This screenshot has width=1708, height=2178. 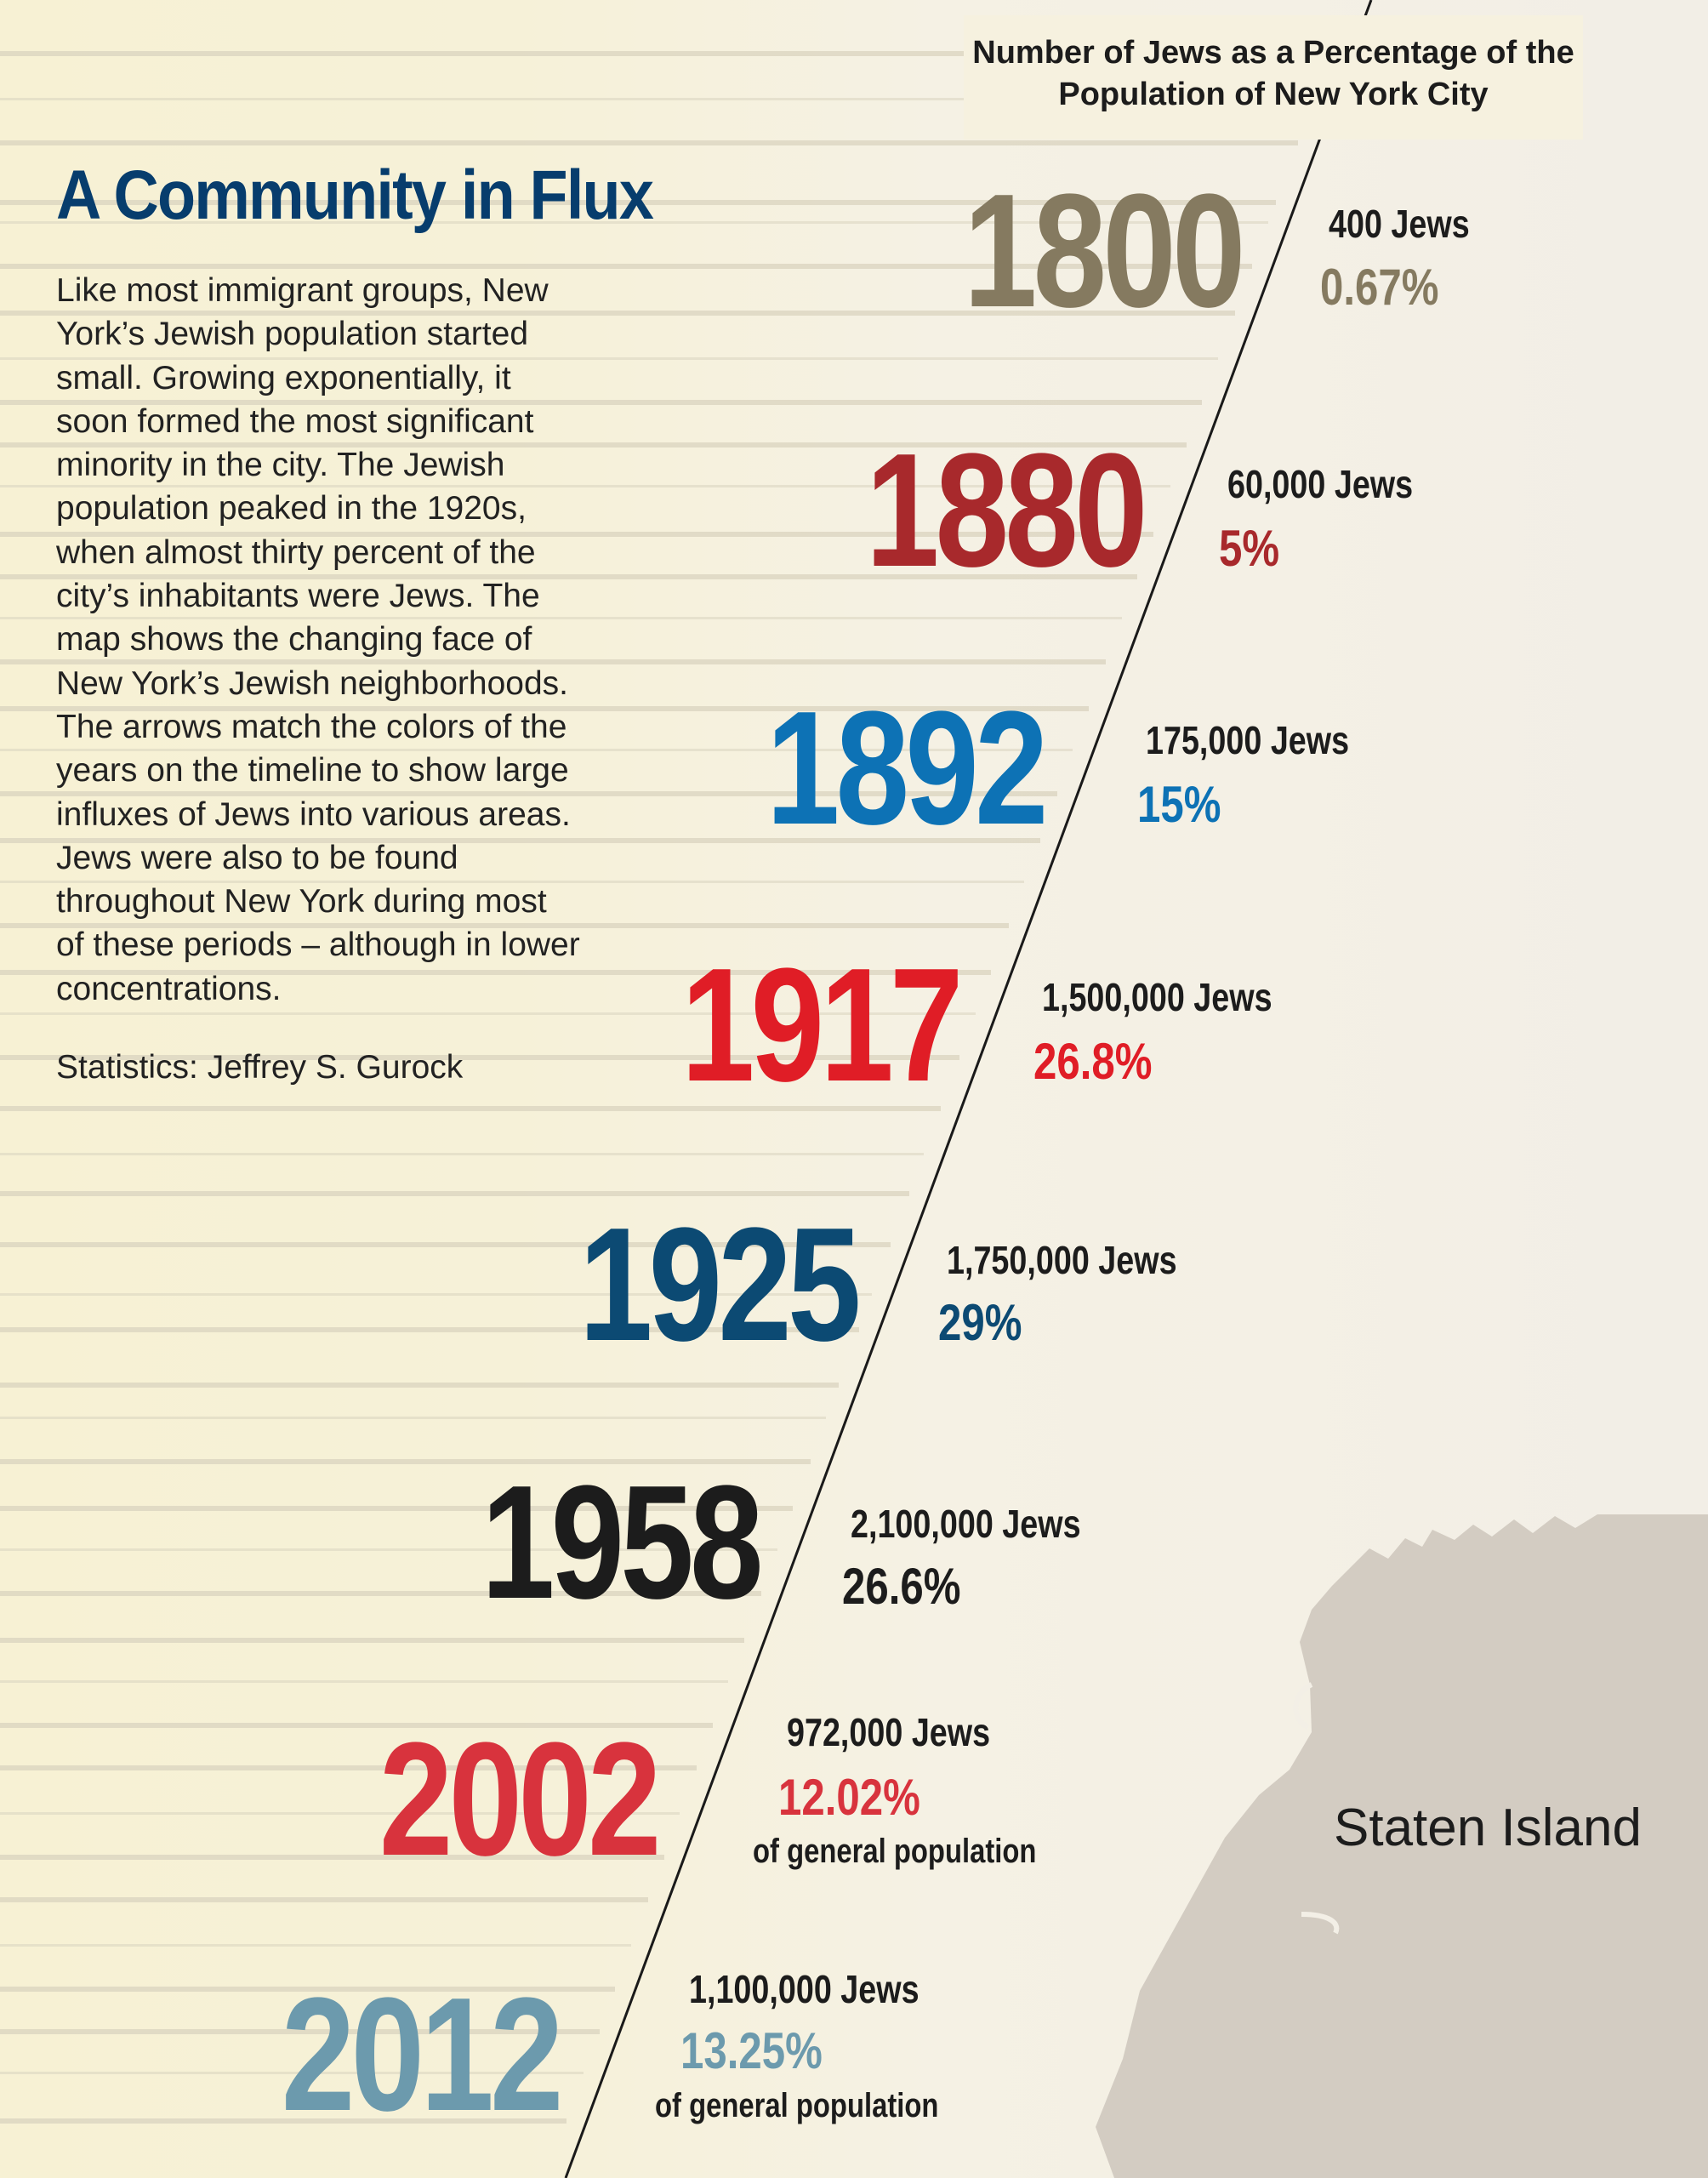 I want to click on timeline-year: 2002, so click(x=520, y=1799).